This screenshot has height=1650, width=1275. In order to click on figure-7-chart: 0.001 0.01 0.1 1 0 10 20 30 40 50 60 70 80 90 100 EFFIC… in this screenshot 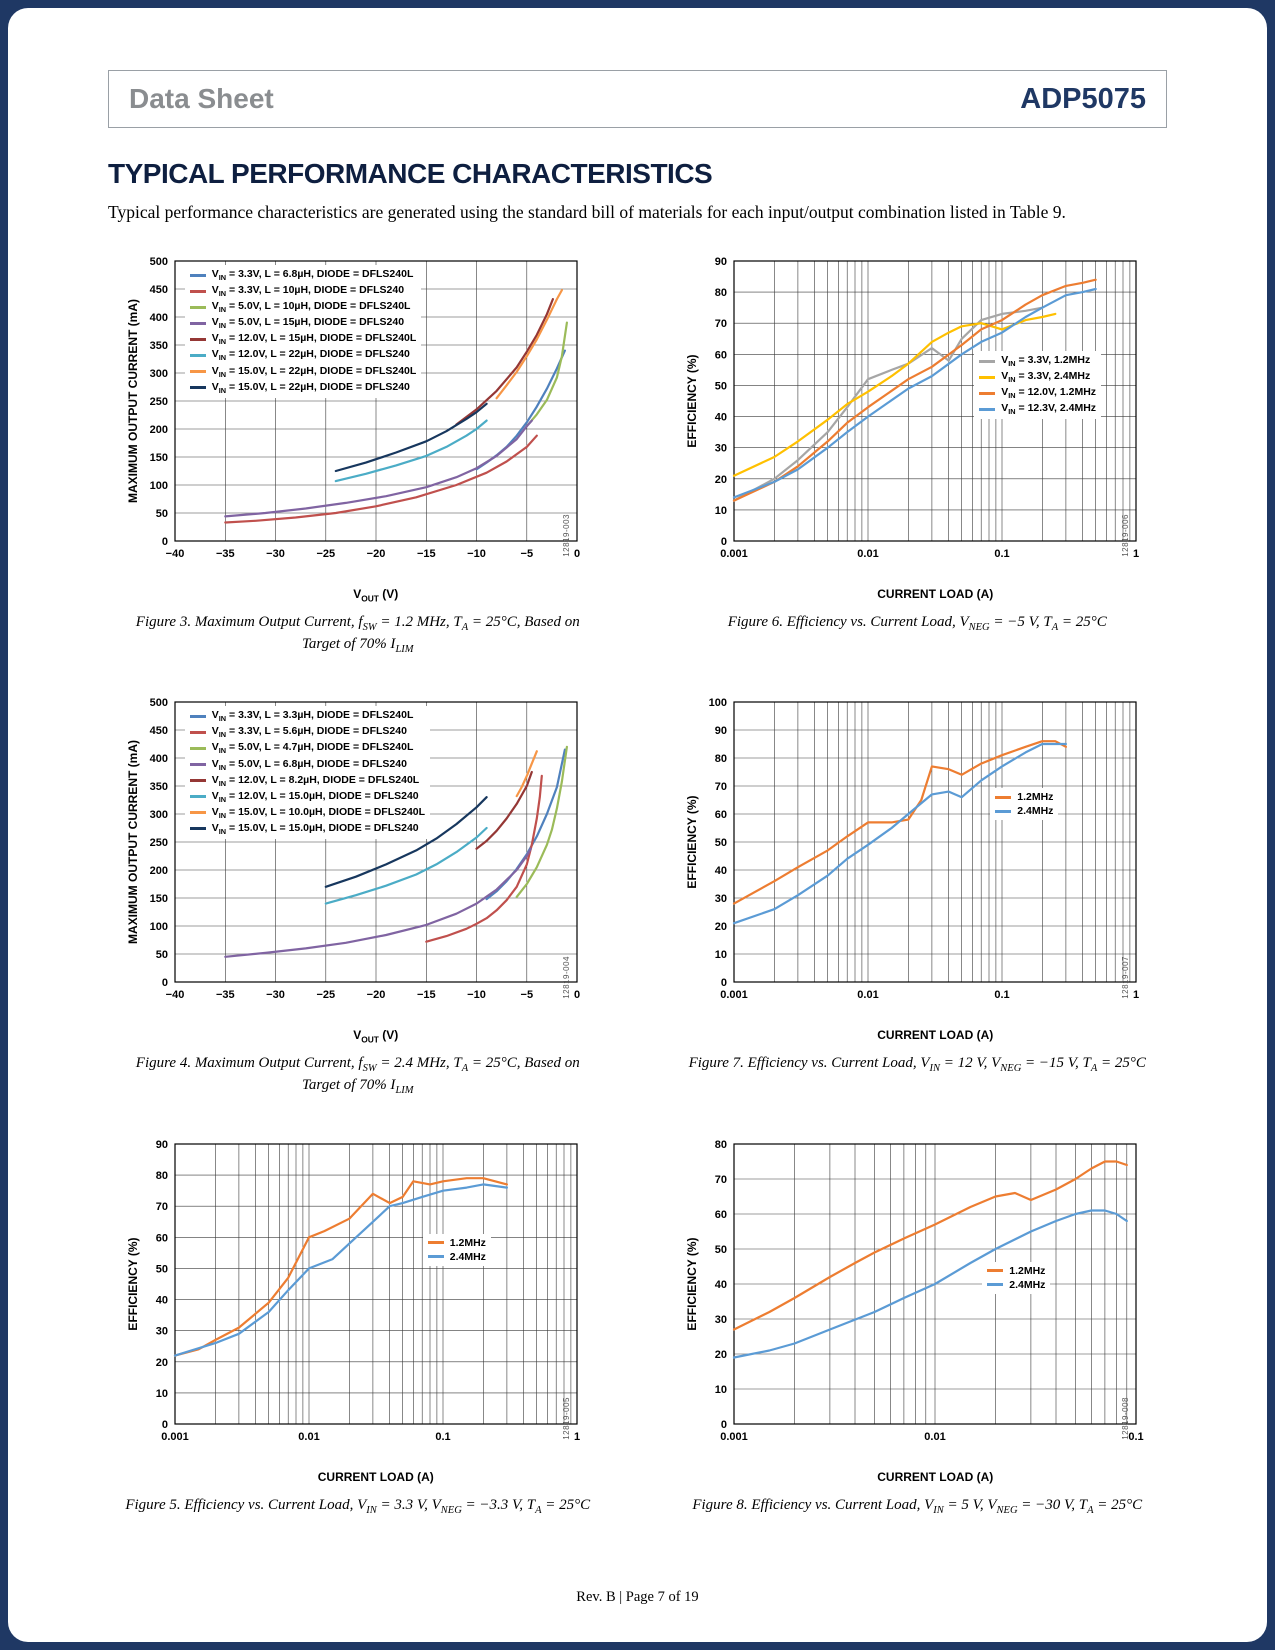, I will do `click(917, 868)`.